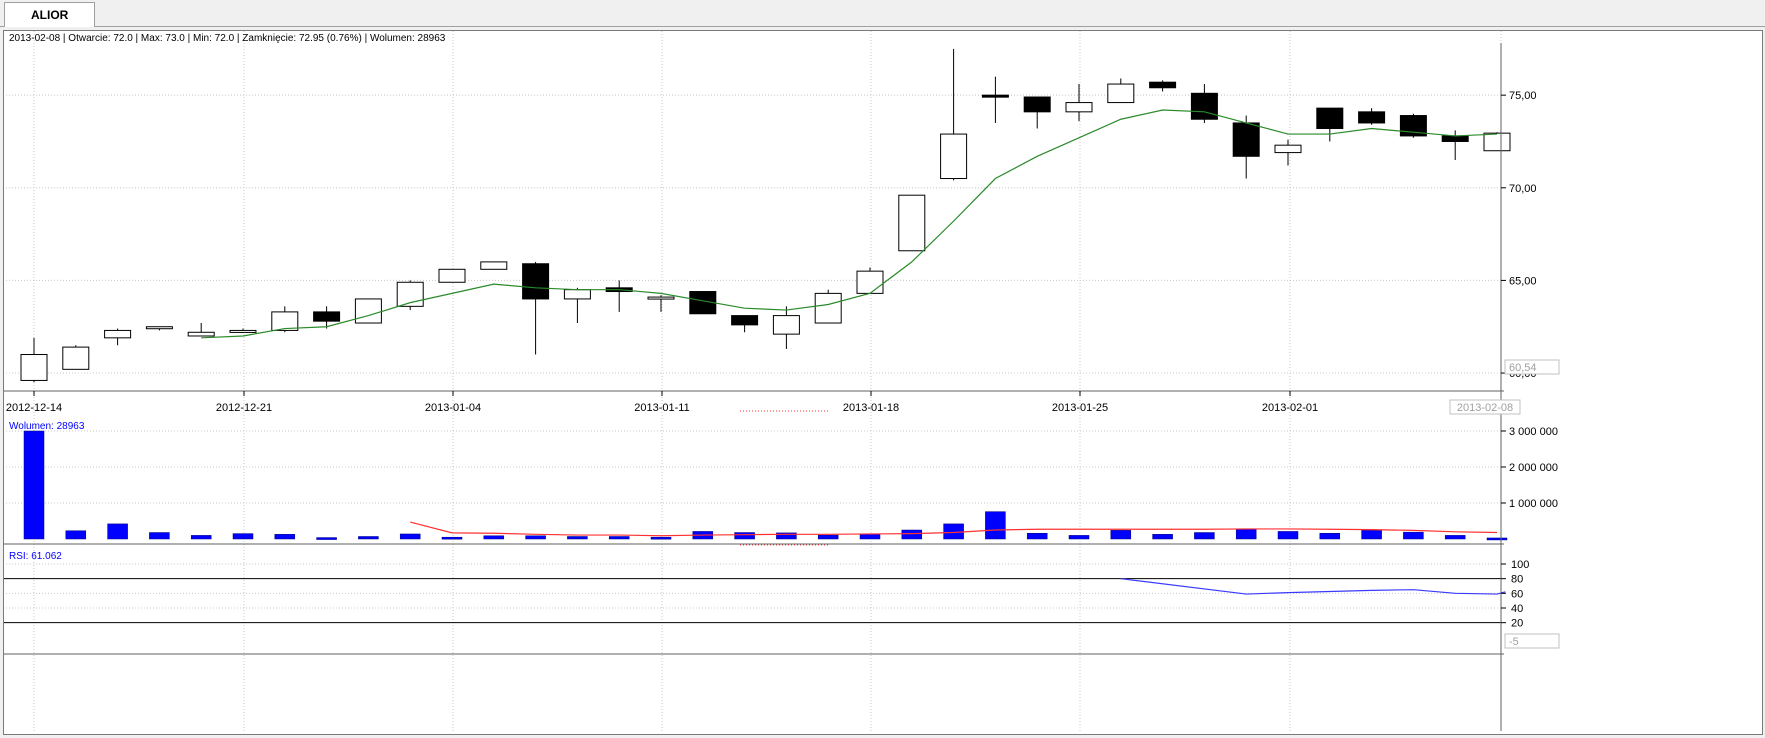 This screenshot has width=1765, height=738. Describe the element at coordinates (661, 408) in the screenshot. I see `date-tick-label: 2013-01-11` at that location.